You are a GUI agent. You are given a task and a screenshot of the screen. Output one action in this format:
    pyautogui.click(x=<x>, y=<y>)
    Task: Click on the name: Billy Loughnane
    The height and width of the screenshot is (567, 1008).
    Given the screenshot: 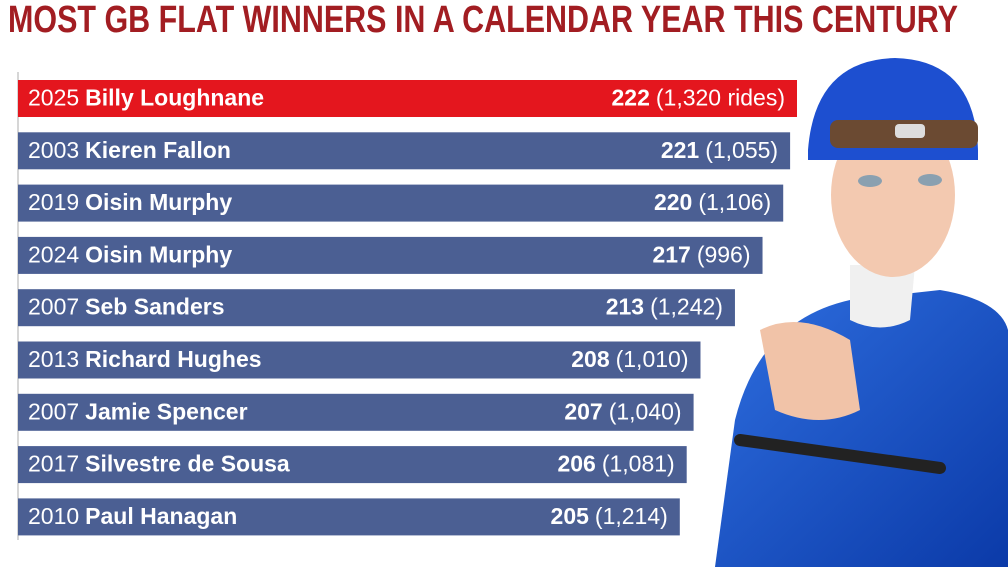 What is the action you would take?
    pyautogui.click(x=174, y=98)
    